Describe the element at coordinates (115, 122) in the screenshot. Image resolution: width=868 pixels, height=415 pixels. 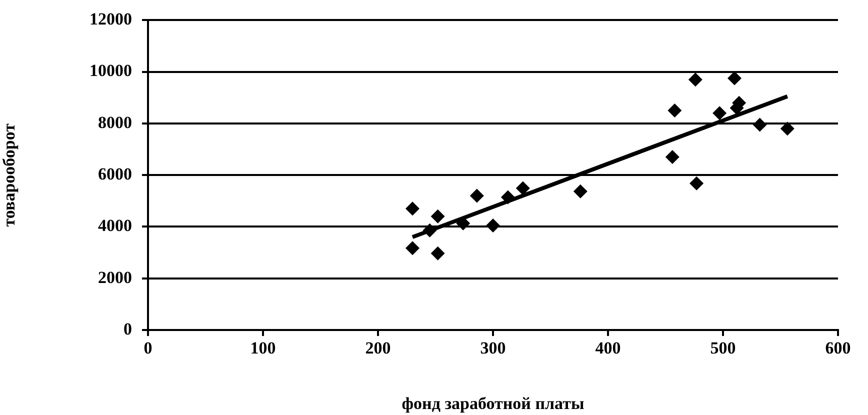
I see `y-tick-label: 8000` at that location.